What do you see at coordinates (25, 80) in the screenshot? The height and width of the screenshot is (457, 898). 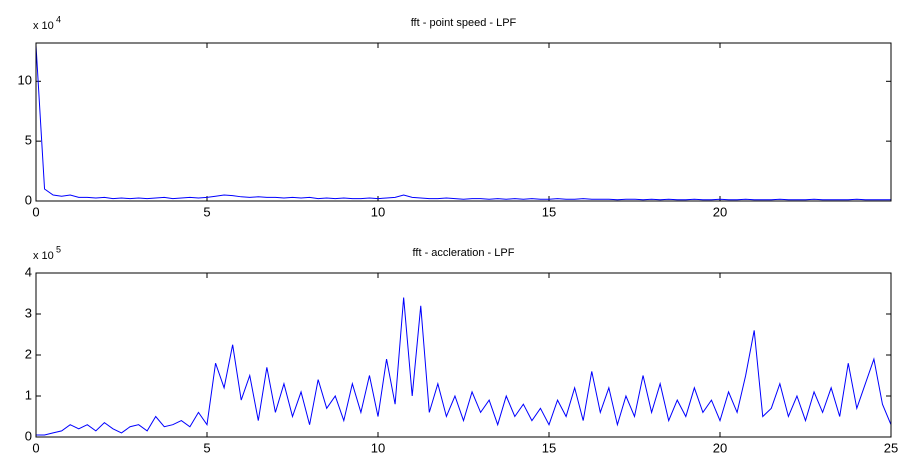 I see `y-tick-label: 10` at bounding box center [25, 80].